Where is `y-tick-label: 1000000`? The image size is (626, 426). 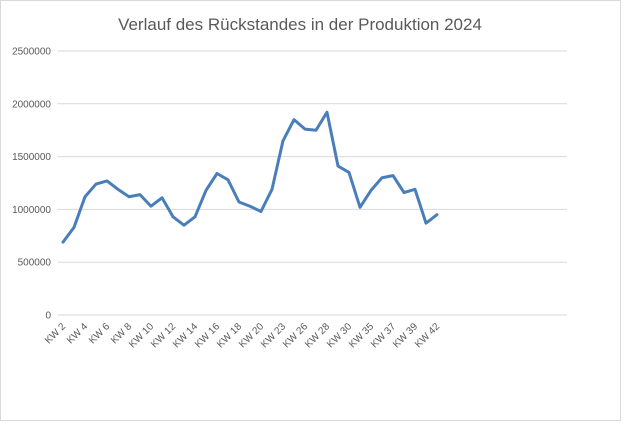 y-tick-label: 1000000 is located at coordinates (31, 210).